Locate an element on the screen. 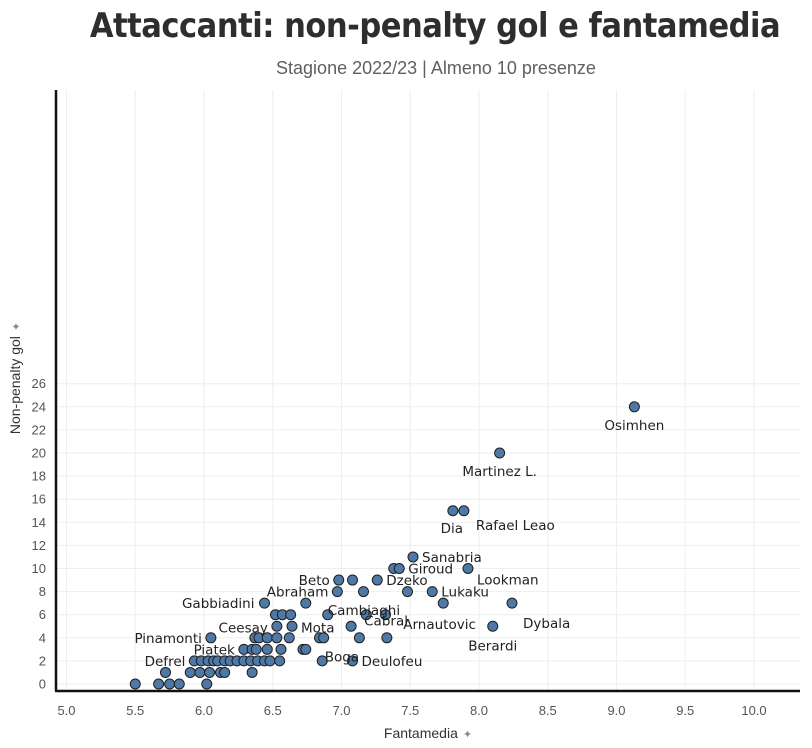 This screenshot has height=748, width=812. y-tick-label: 22 is located at coordinates (39, 429).